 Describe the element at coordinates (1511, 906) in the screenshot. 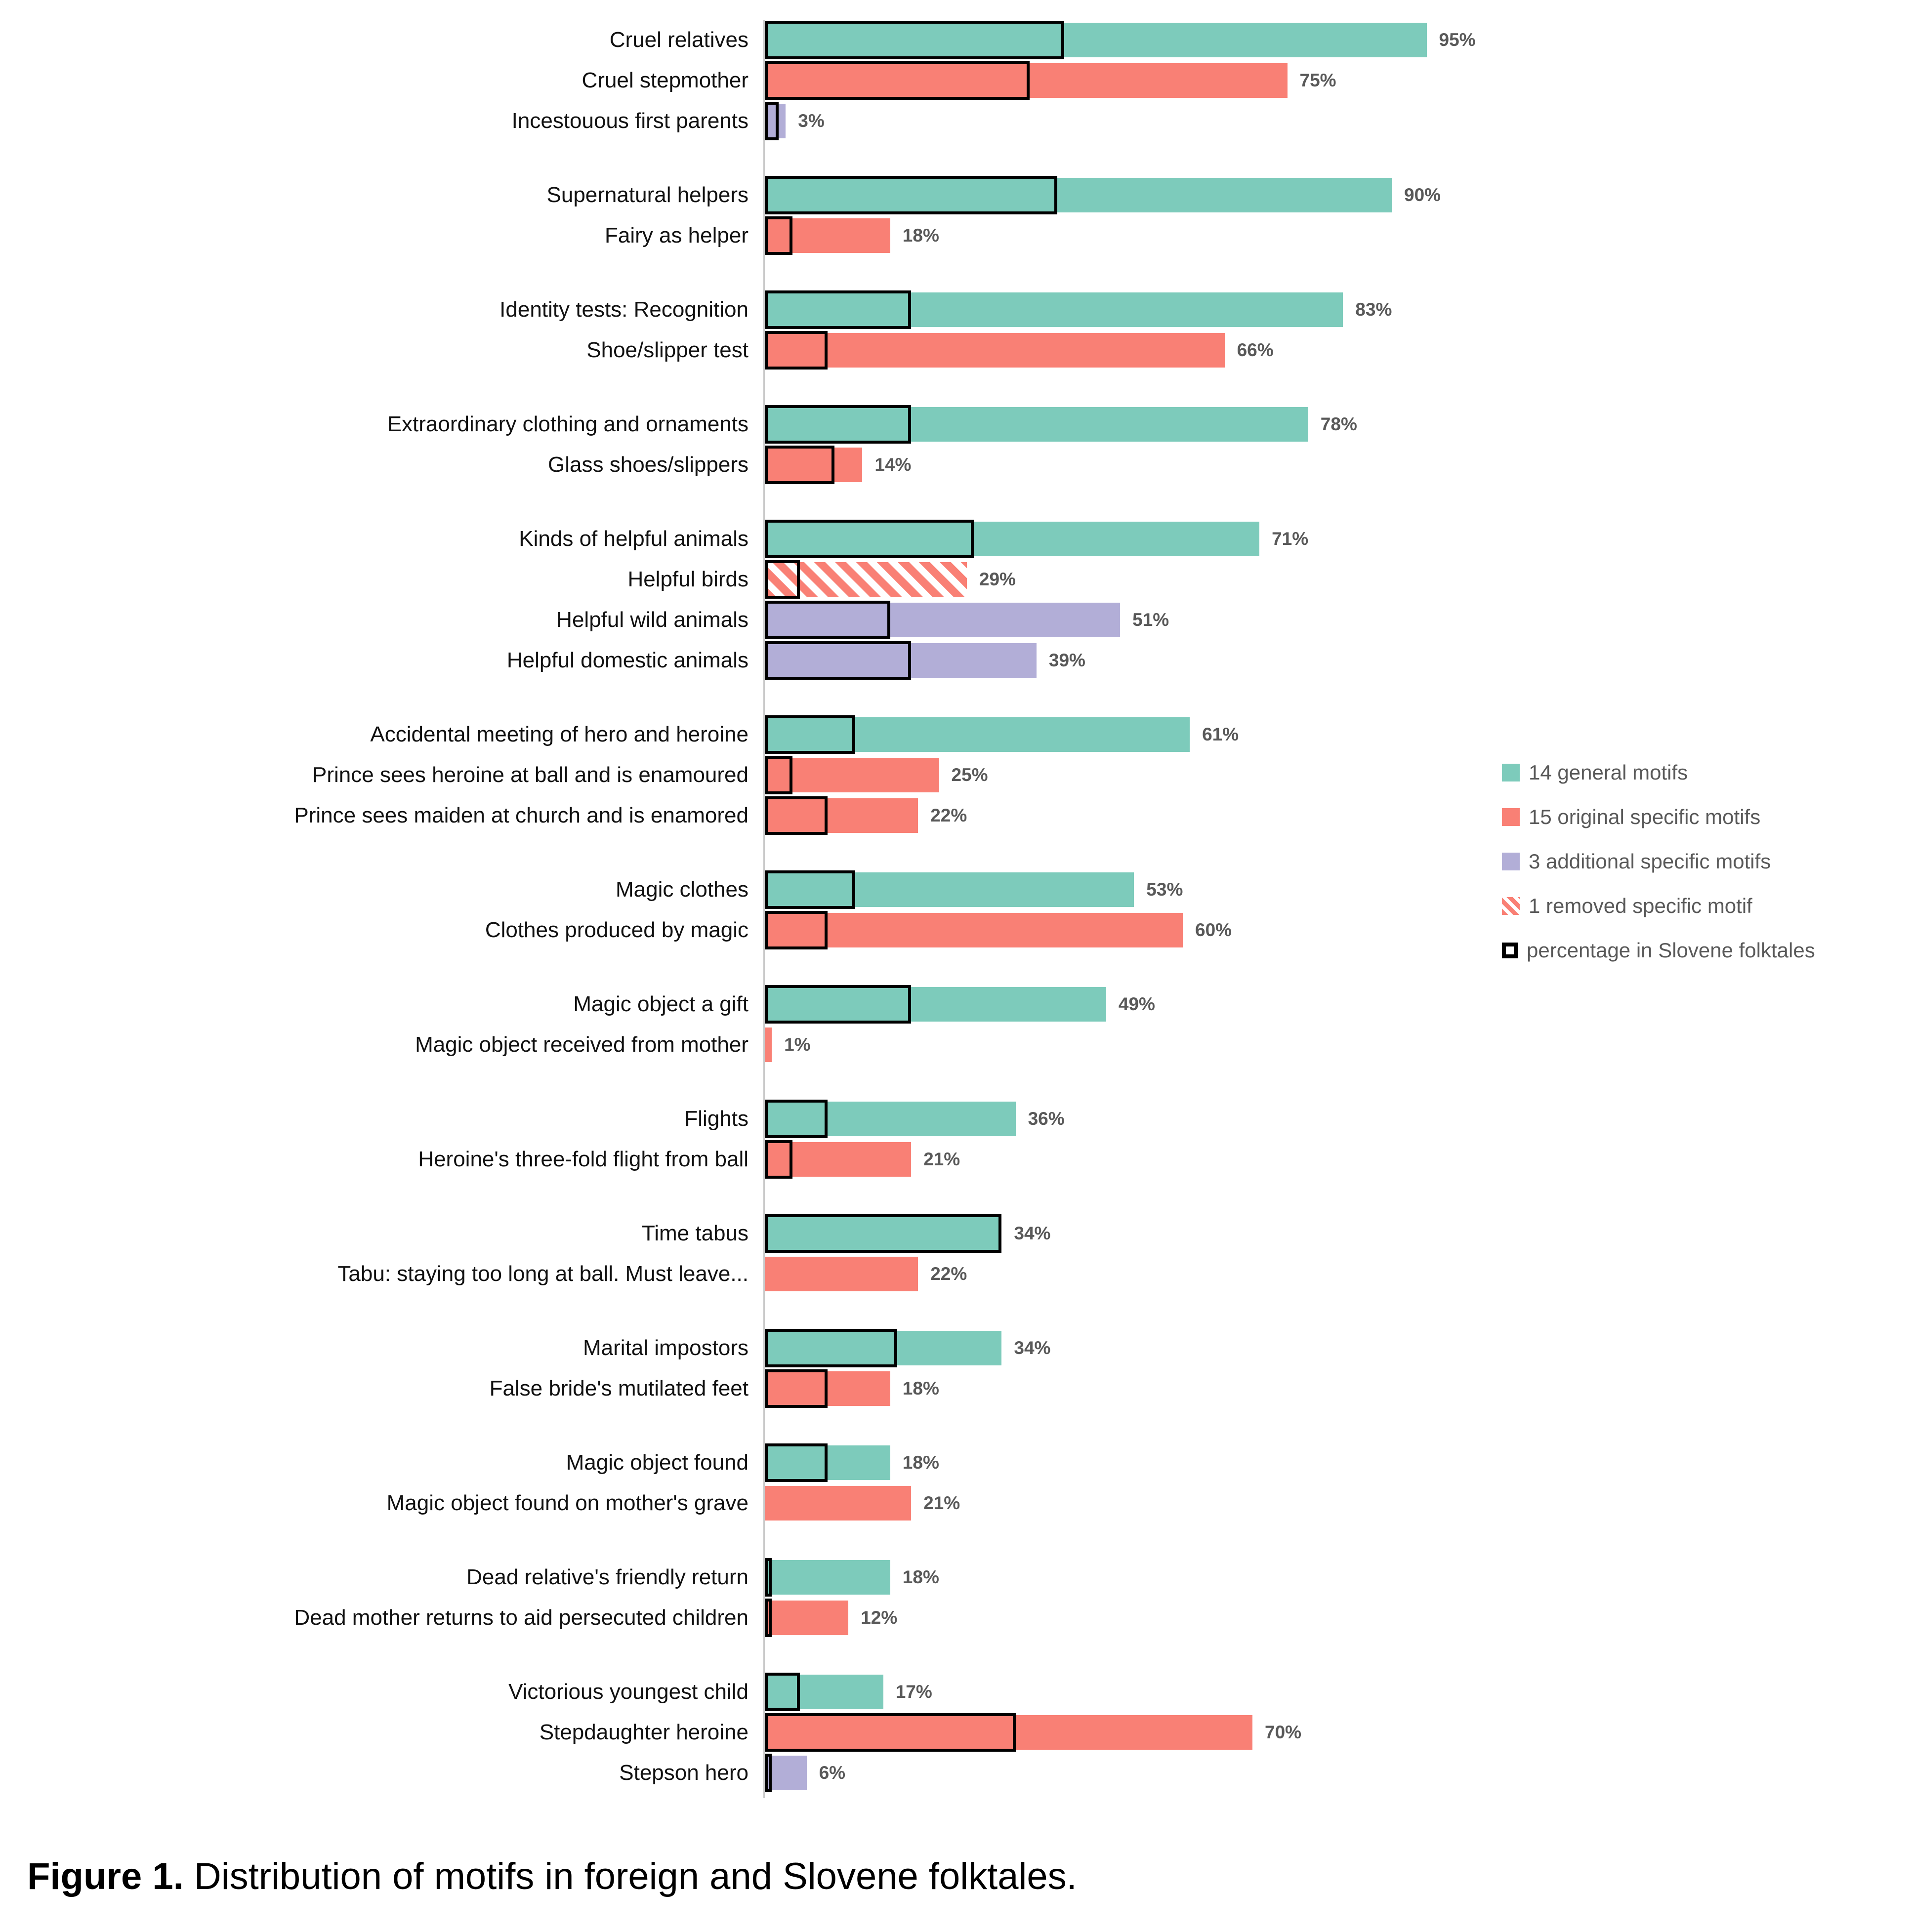

I see `legend-swatch-removed` at that location.